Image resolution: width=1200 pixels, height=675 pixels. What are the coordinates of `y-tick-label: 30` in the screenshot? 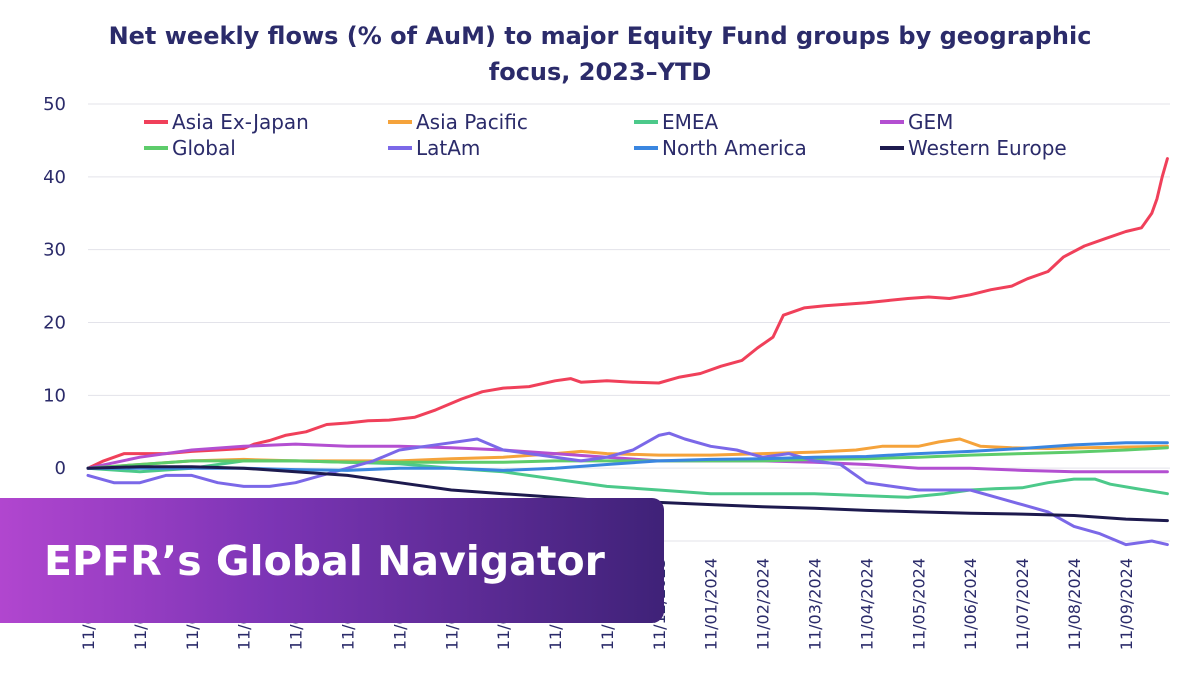 It's located at (54, 250).